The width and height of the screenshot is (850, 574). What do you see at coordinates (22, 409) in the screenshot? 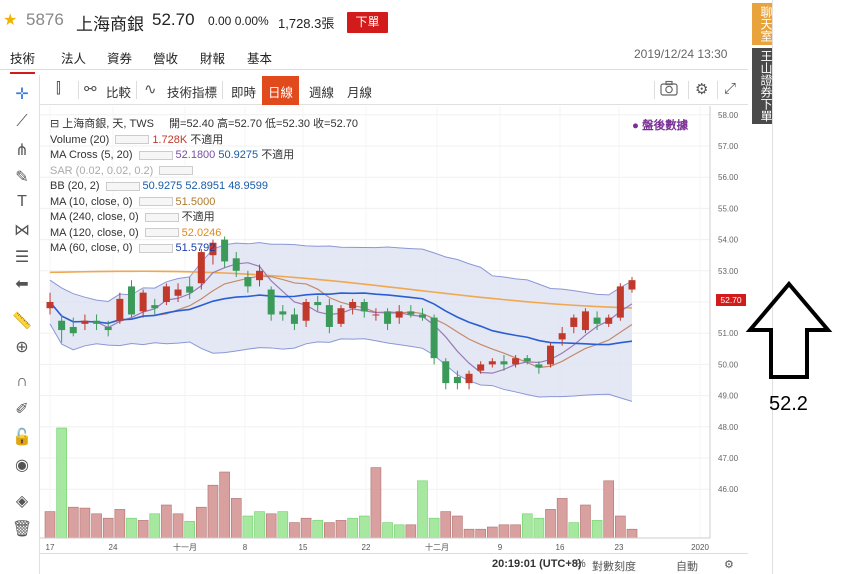
I see `lock-drawing-icon: ✐` at bounding box center [22, 409].